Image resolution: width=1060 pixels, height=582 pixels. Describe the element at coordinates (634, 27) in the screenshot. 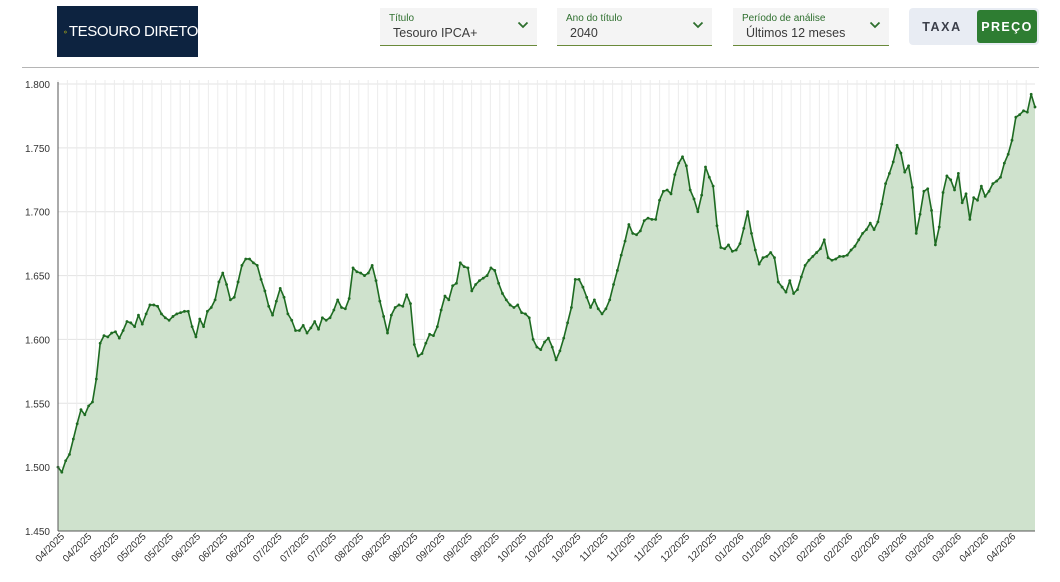

I see `ano-titulo-select: Ano do título 2040` at that location.